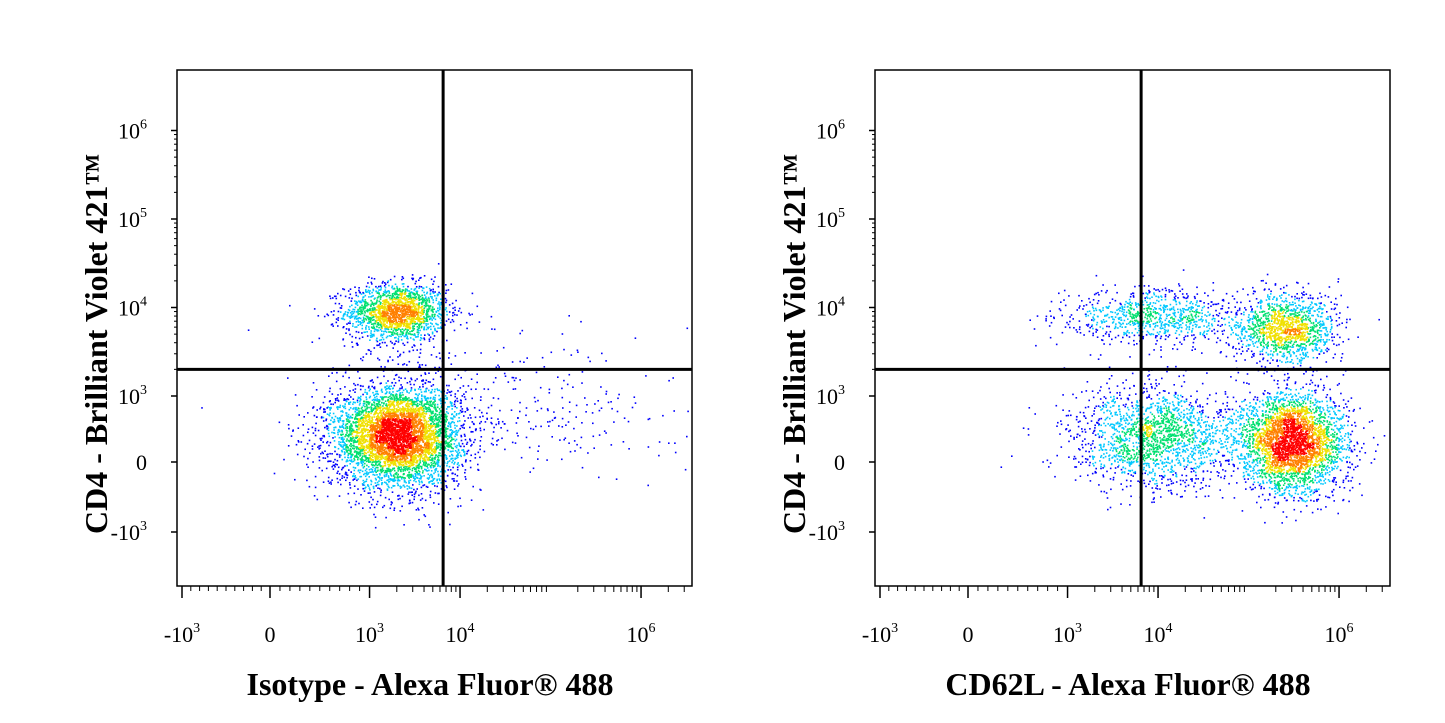  I want to click on tick-label: 106, so click(641, 634).